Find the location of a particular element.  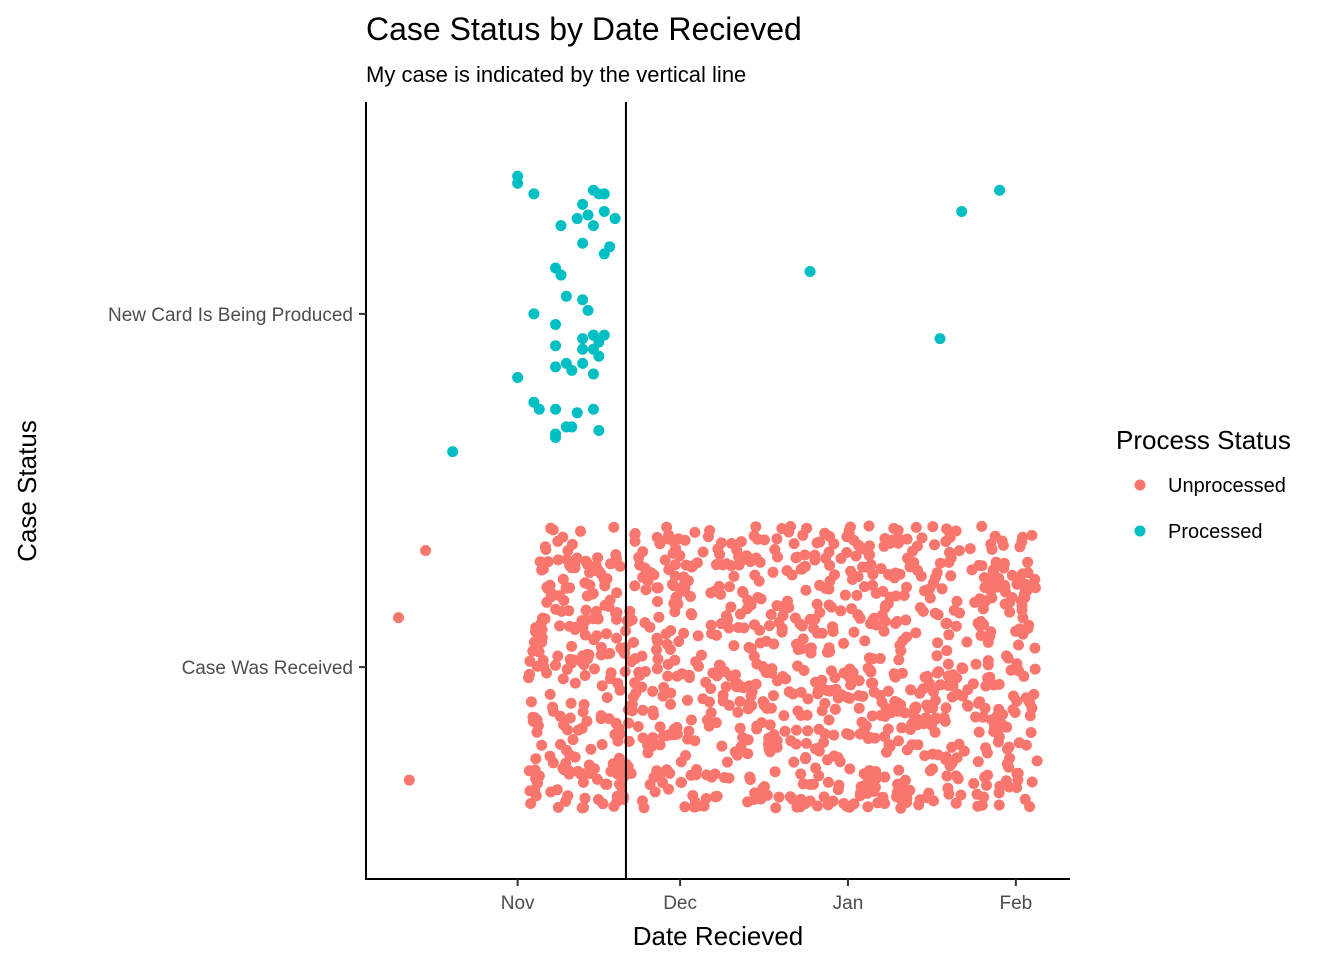

x-tick-label: Dec is located at coordinates (680, 903).